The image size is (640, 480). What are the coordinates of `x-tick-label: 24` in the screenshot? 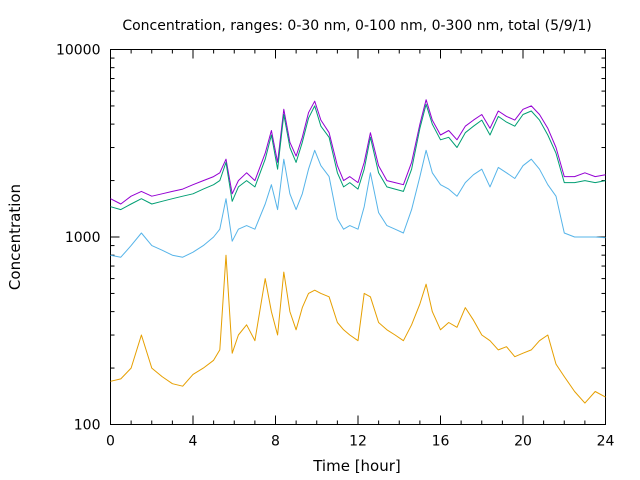 It's located at (606, 442).